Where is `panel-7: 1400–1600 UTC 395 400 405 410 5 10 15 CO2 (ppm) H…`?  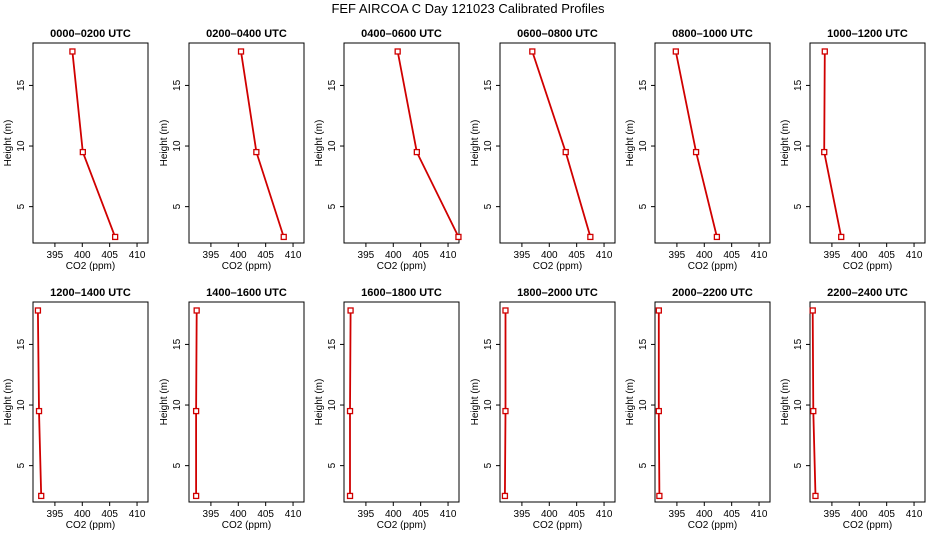
panel-7: 1400–1600 UTC 395 400 405 410 5 10 15 CO2 (ppm) H… is located at coordinates (232, 409).